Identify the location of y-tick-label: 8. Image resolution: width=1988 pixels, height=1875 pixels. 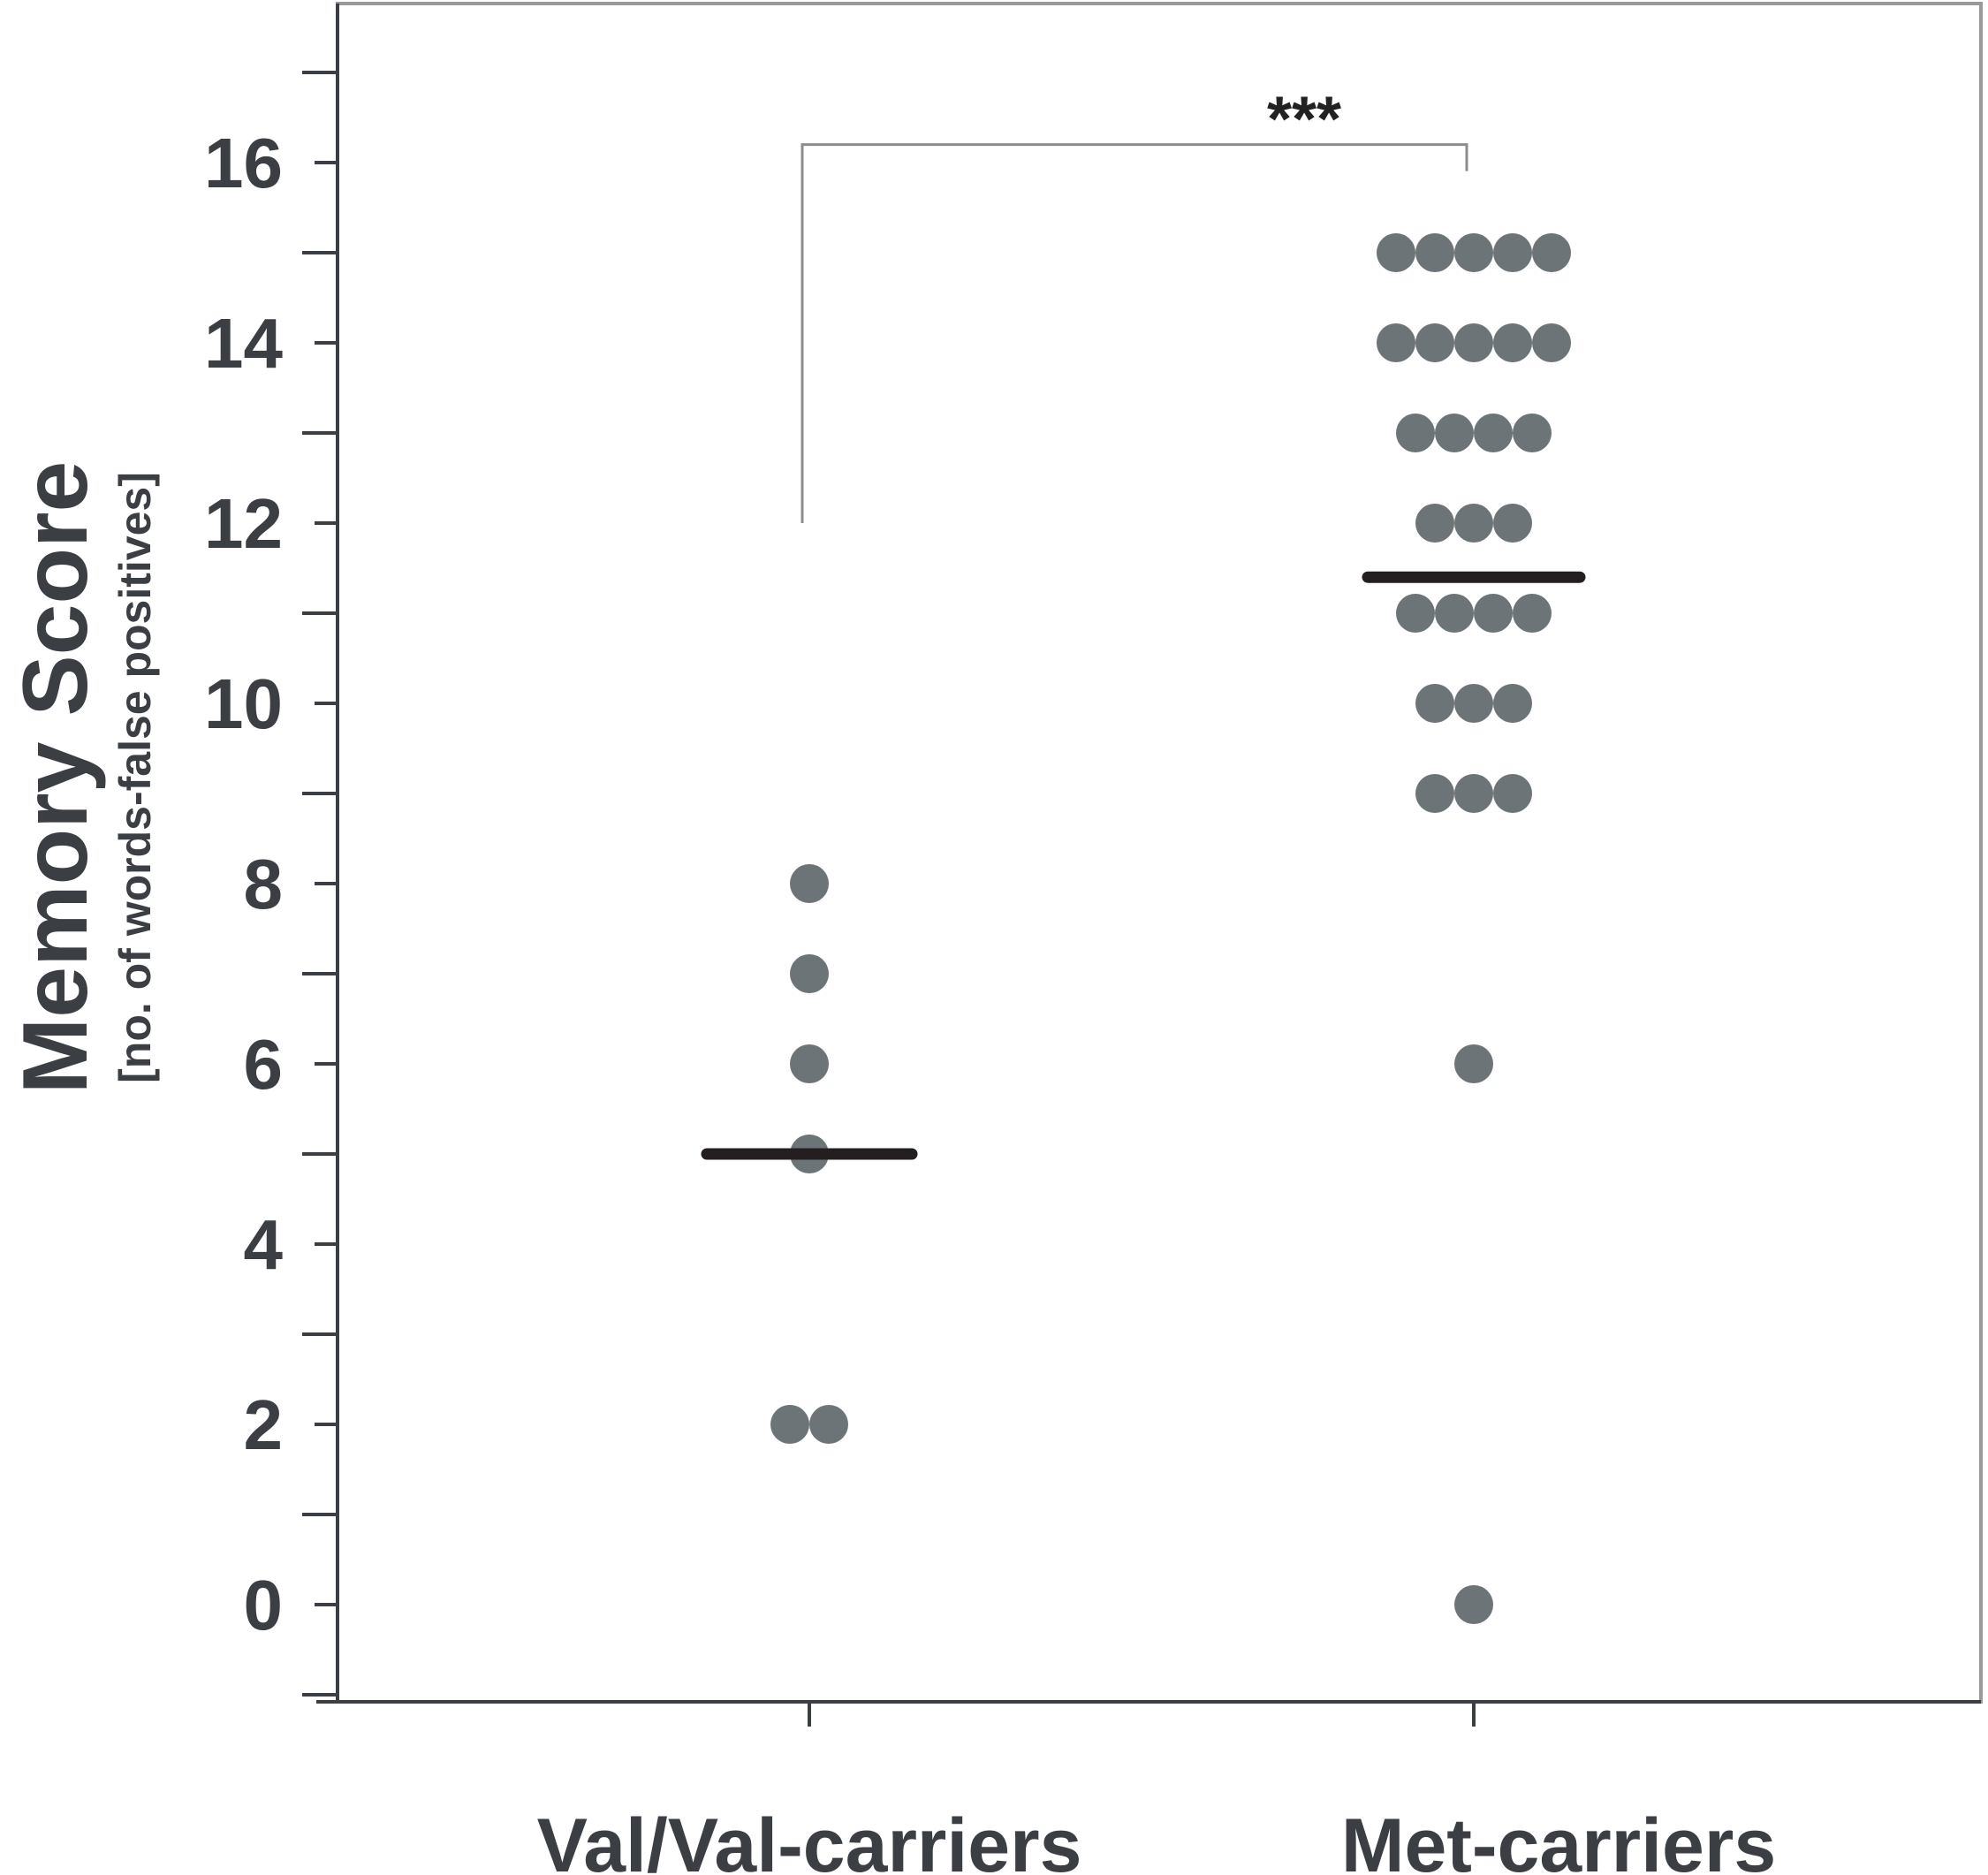
(264, 884).